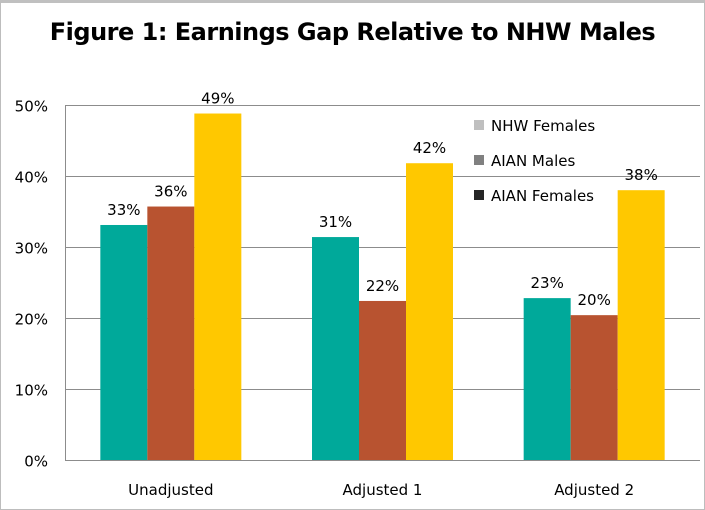 This screenshot has width=705, height=510. Describe the element at coordinates (640, 175) in the screenshot. I see `data-label: 38%` at that location.